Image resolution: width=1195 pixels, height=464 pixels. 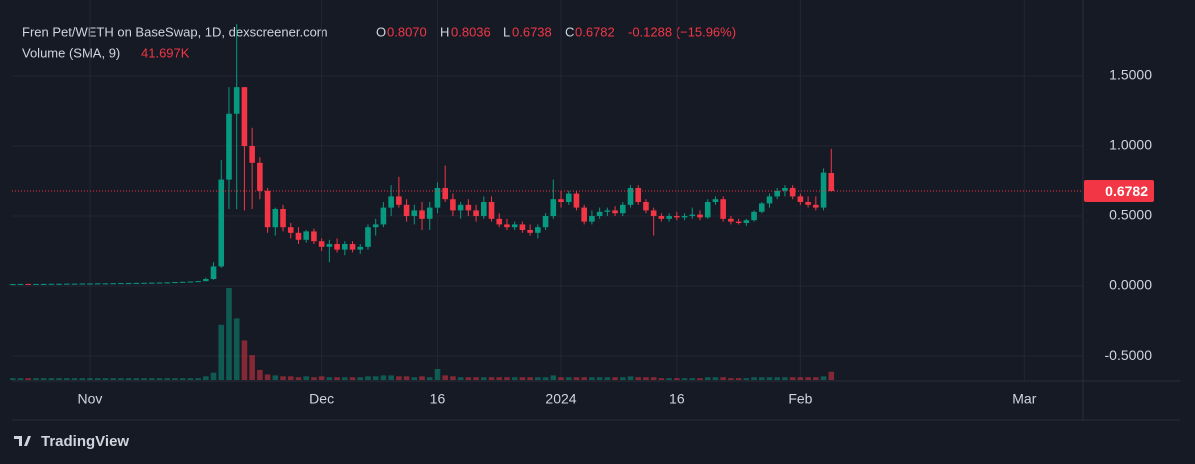 What do you see at coordinates (381, 31) in the screenshot?
I see `ohlc-label: O` at bounding box center [381, 31].